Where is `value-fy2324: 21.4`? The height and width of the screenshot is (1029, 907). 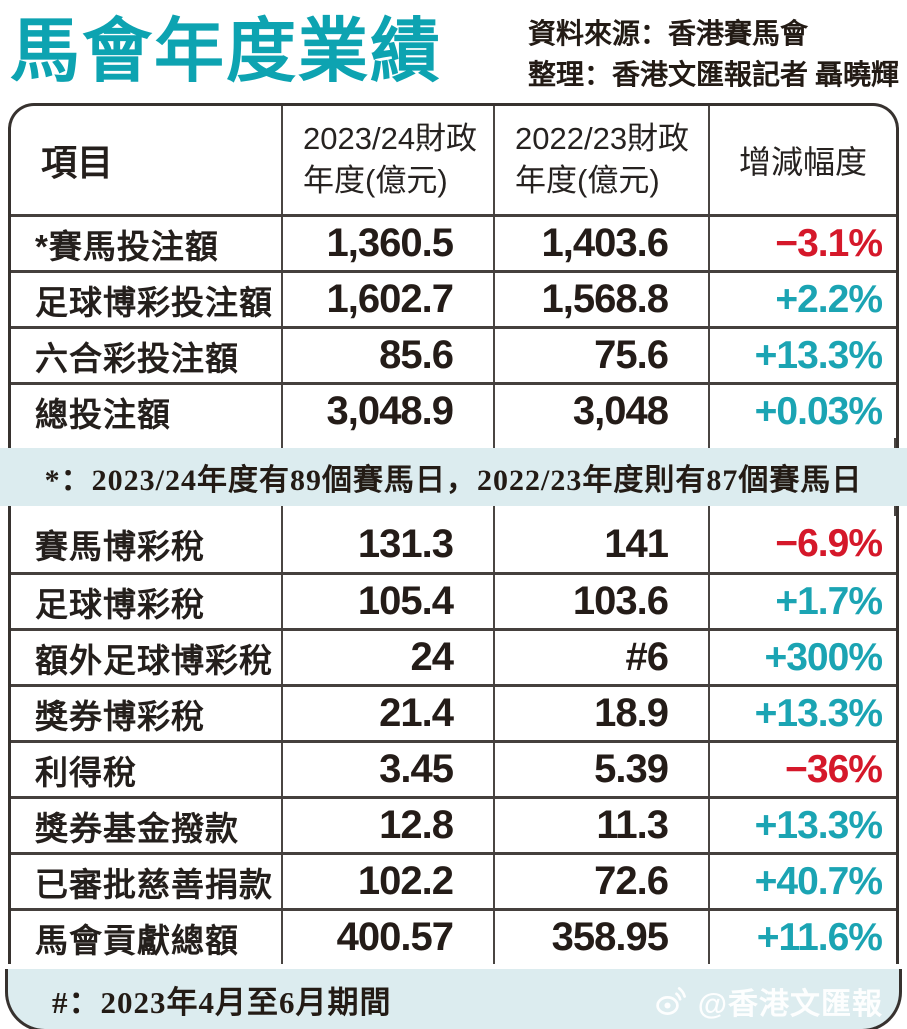 value-fy2324: 21.4 is located at coordinates (389, 713).